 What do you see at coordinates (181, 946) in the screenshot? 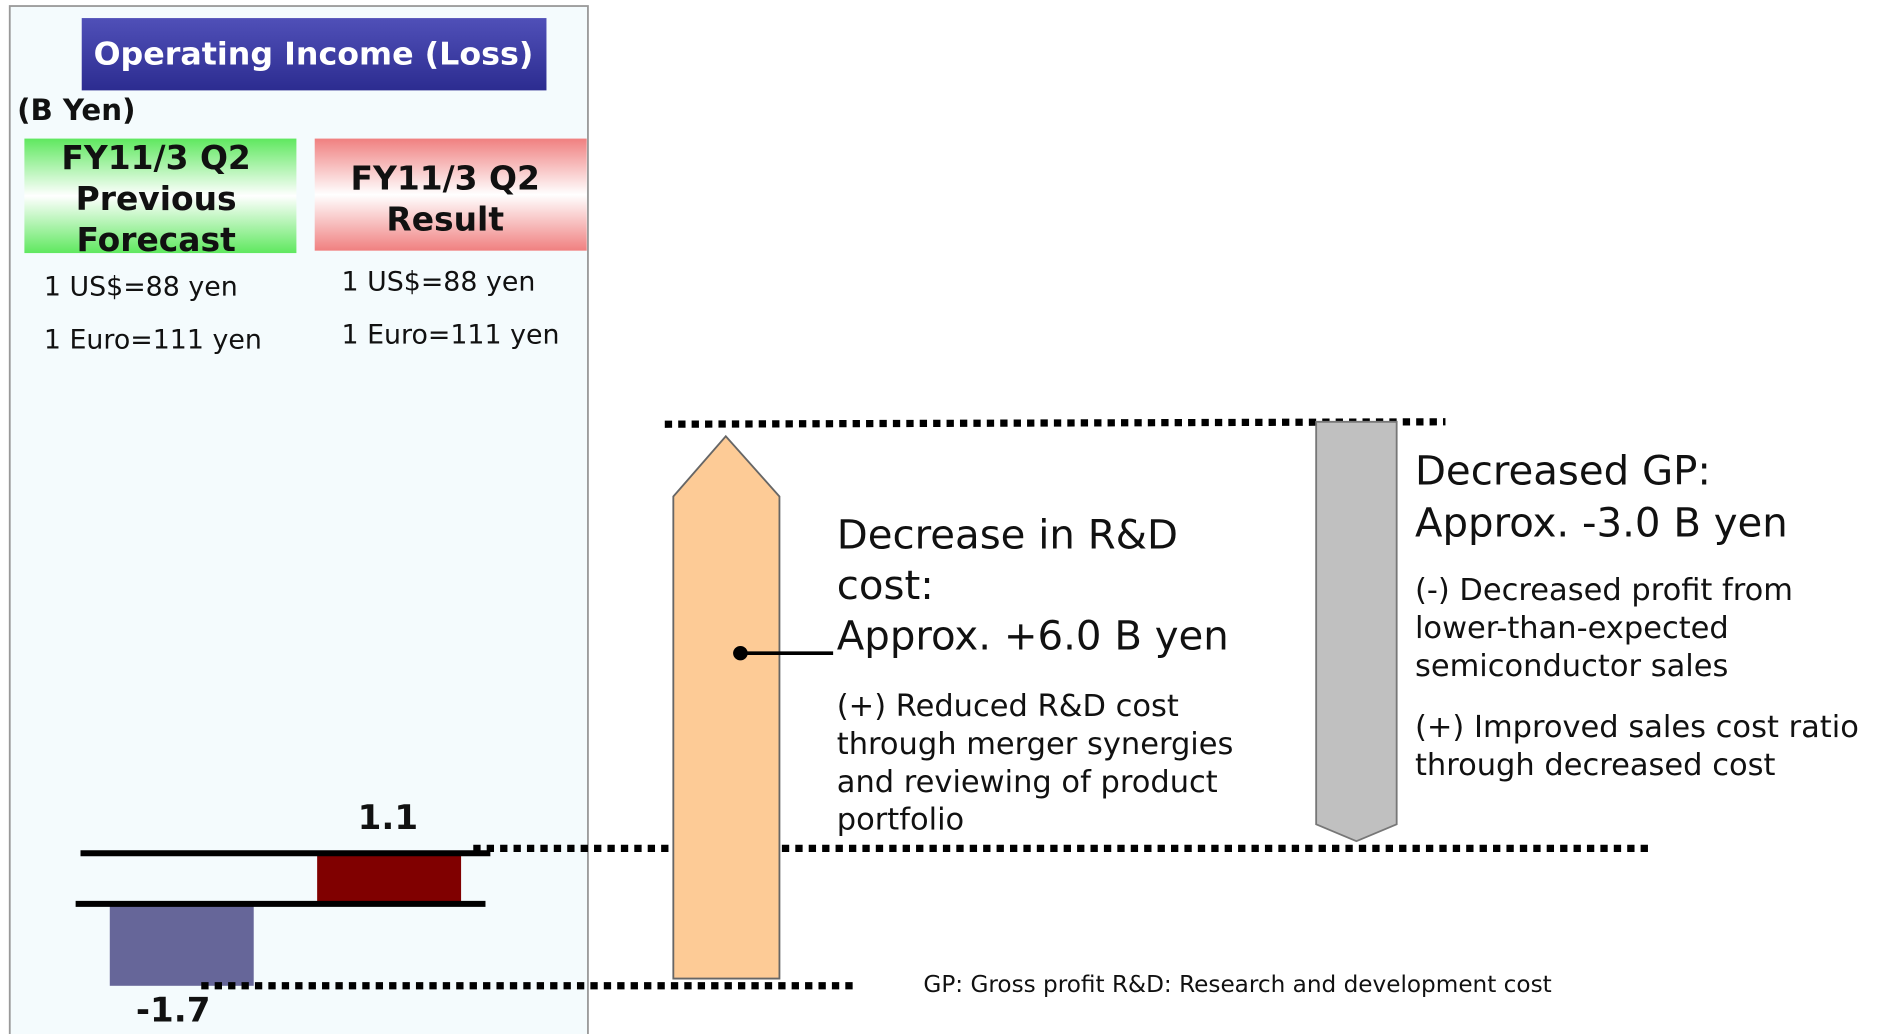
I see `forecast-bar` at bounding box center [181, 946].